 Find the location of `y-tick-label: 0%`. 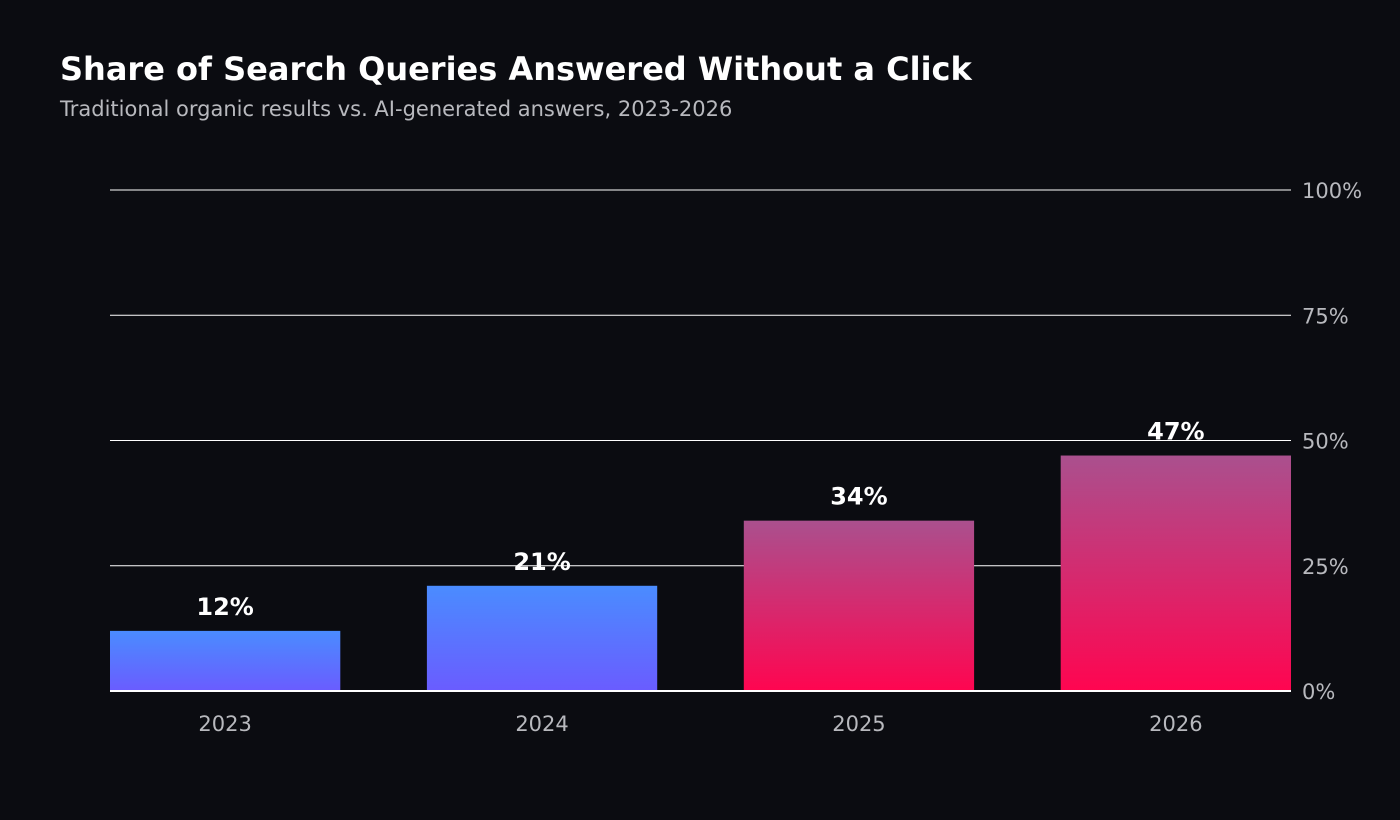

y-tick-label: 0% is located at coordinates (1318, 692).